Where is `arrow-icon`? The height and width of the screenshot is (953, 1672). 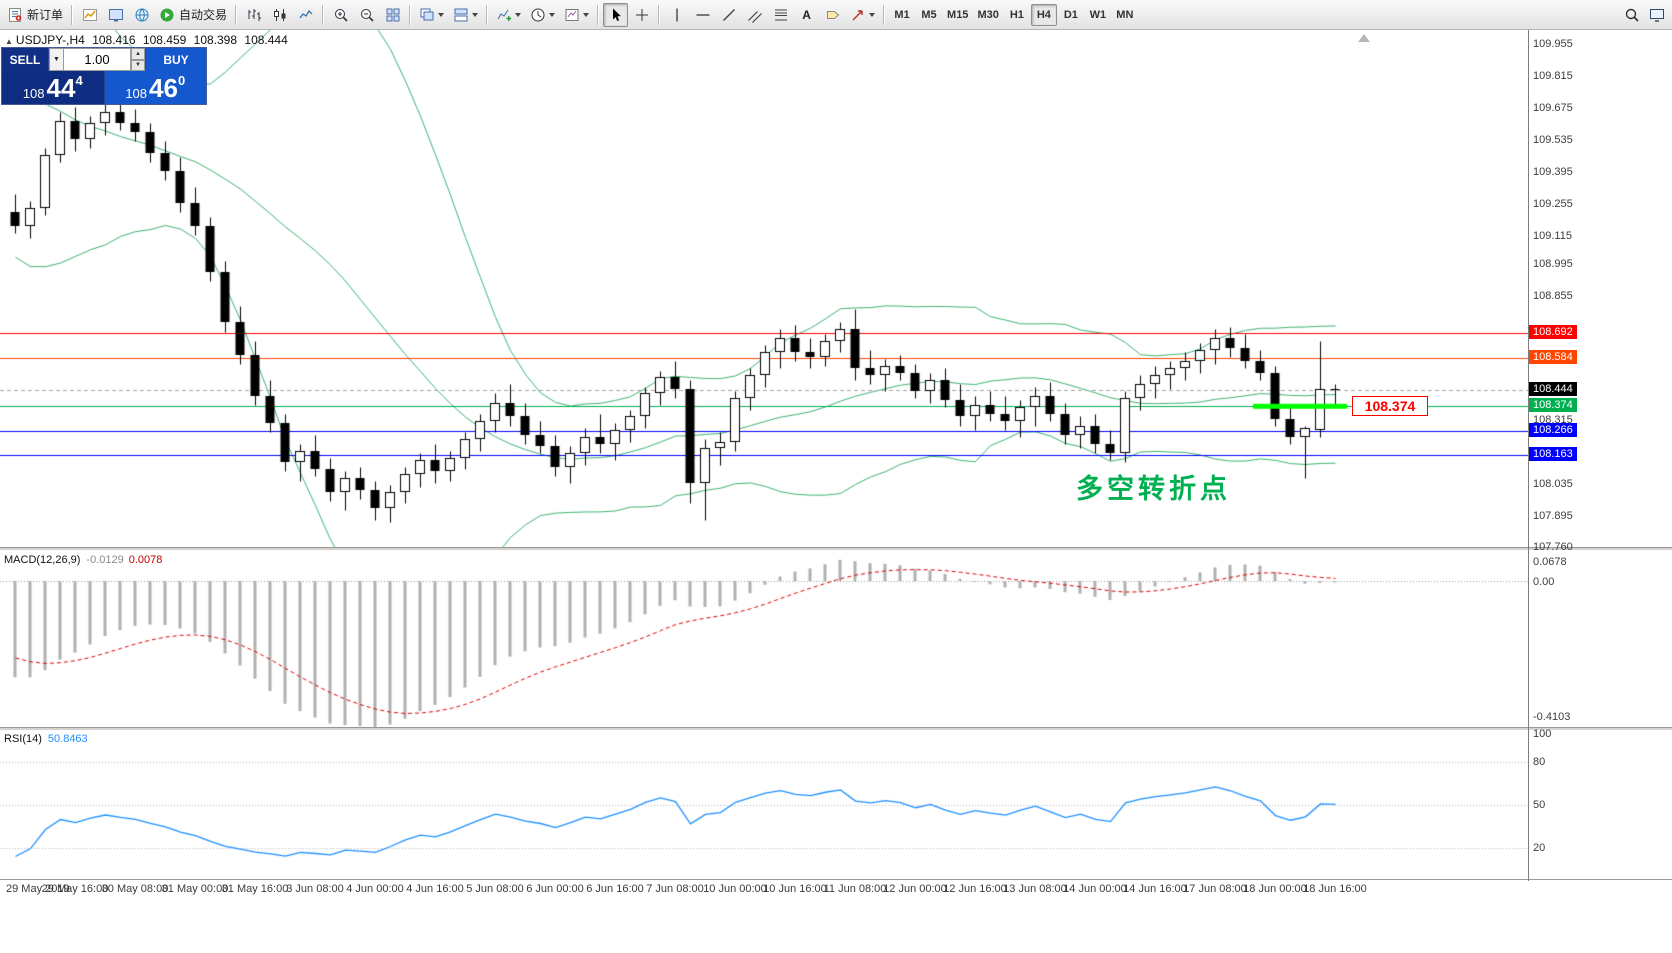
arrow-icon is located at coordinates (858, 15).